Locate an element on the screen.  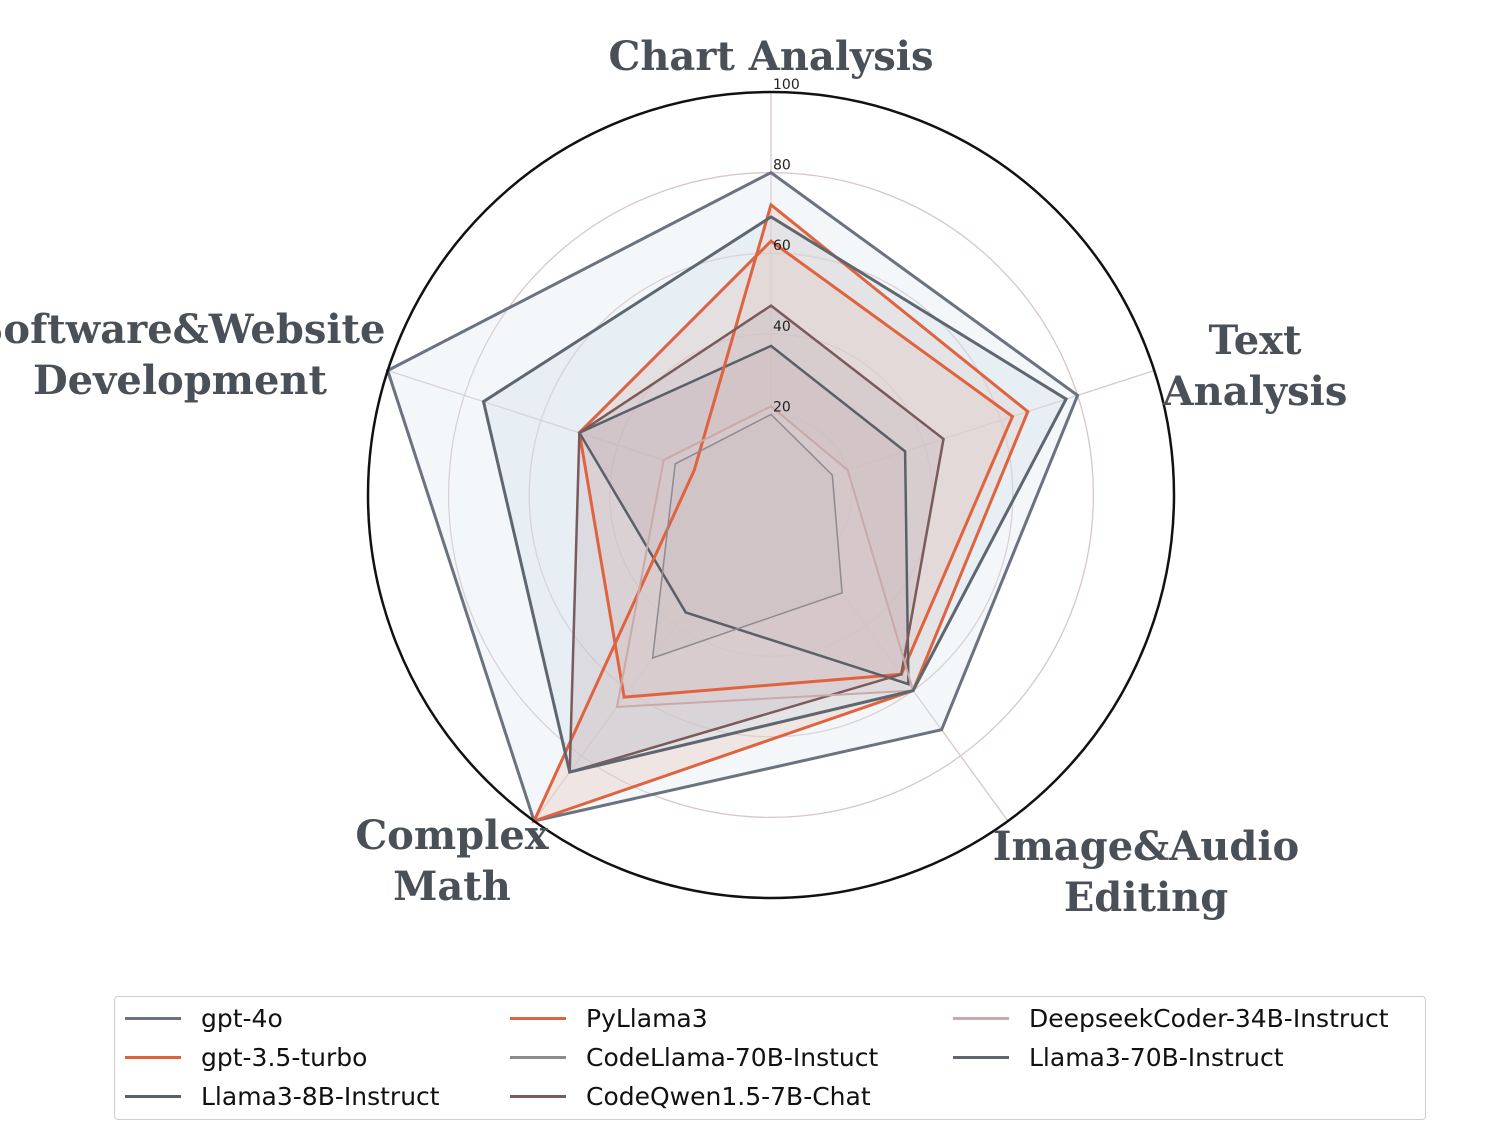
legend-label: PyLlama3 is located at coordinates (647, 1018).